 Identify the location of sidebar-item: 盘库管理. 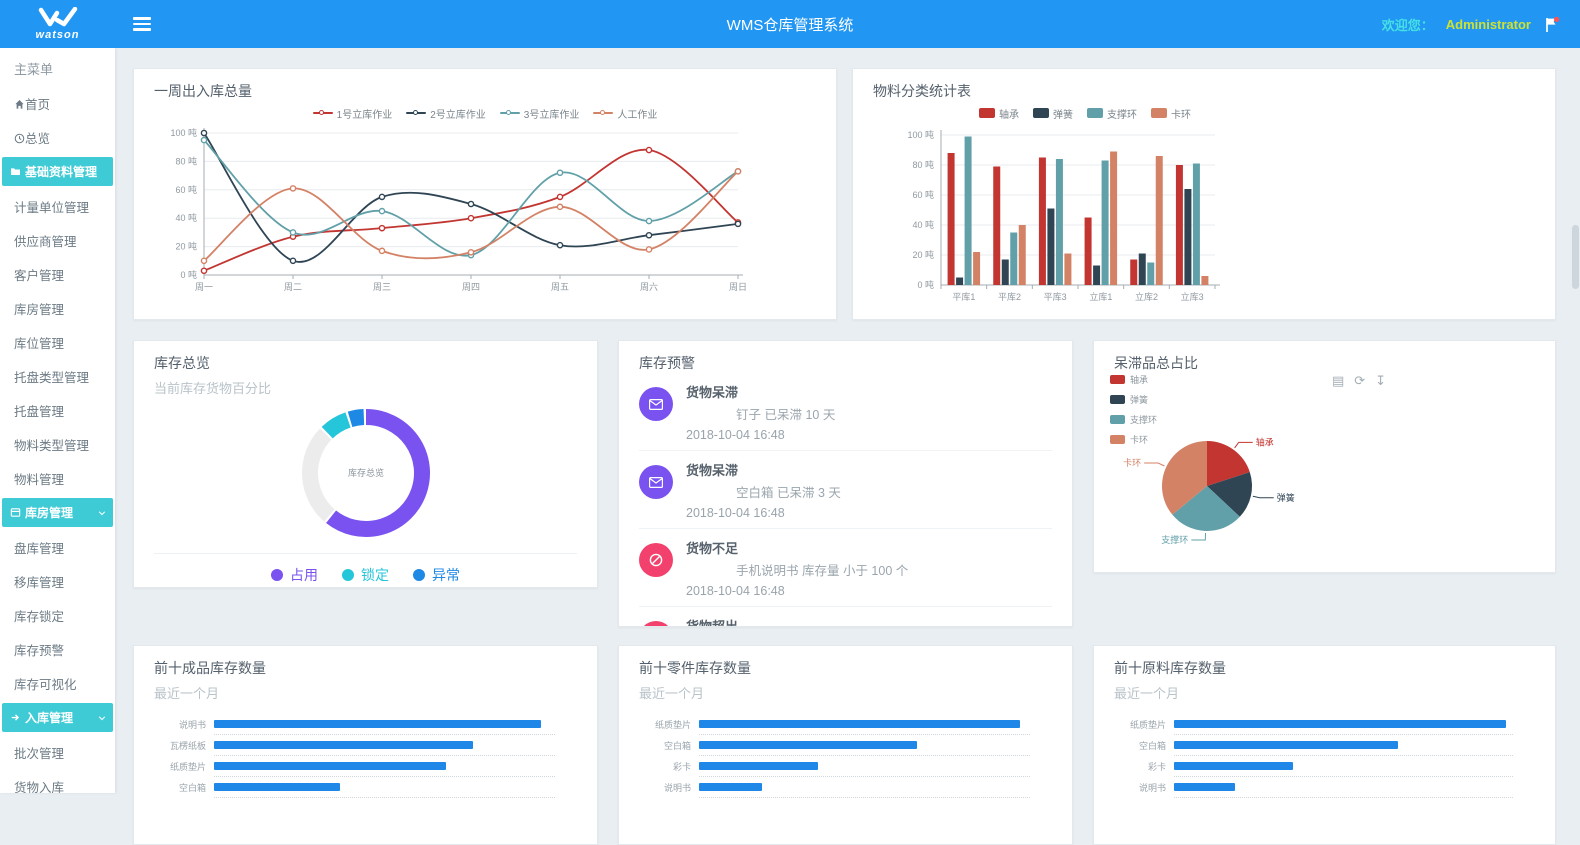
(57, 547).